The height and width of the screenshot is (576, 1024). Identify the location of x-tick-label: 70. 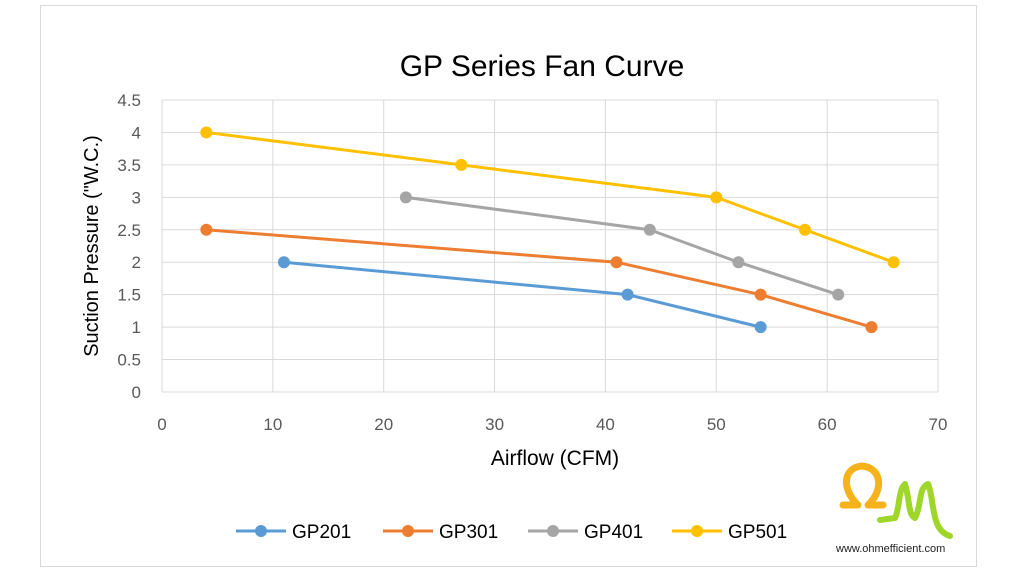
(938, 424).